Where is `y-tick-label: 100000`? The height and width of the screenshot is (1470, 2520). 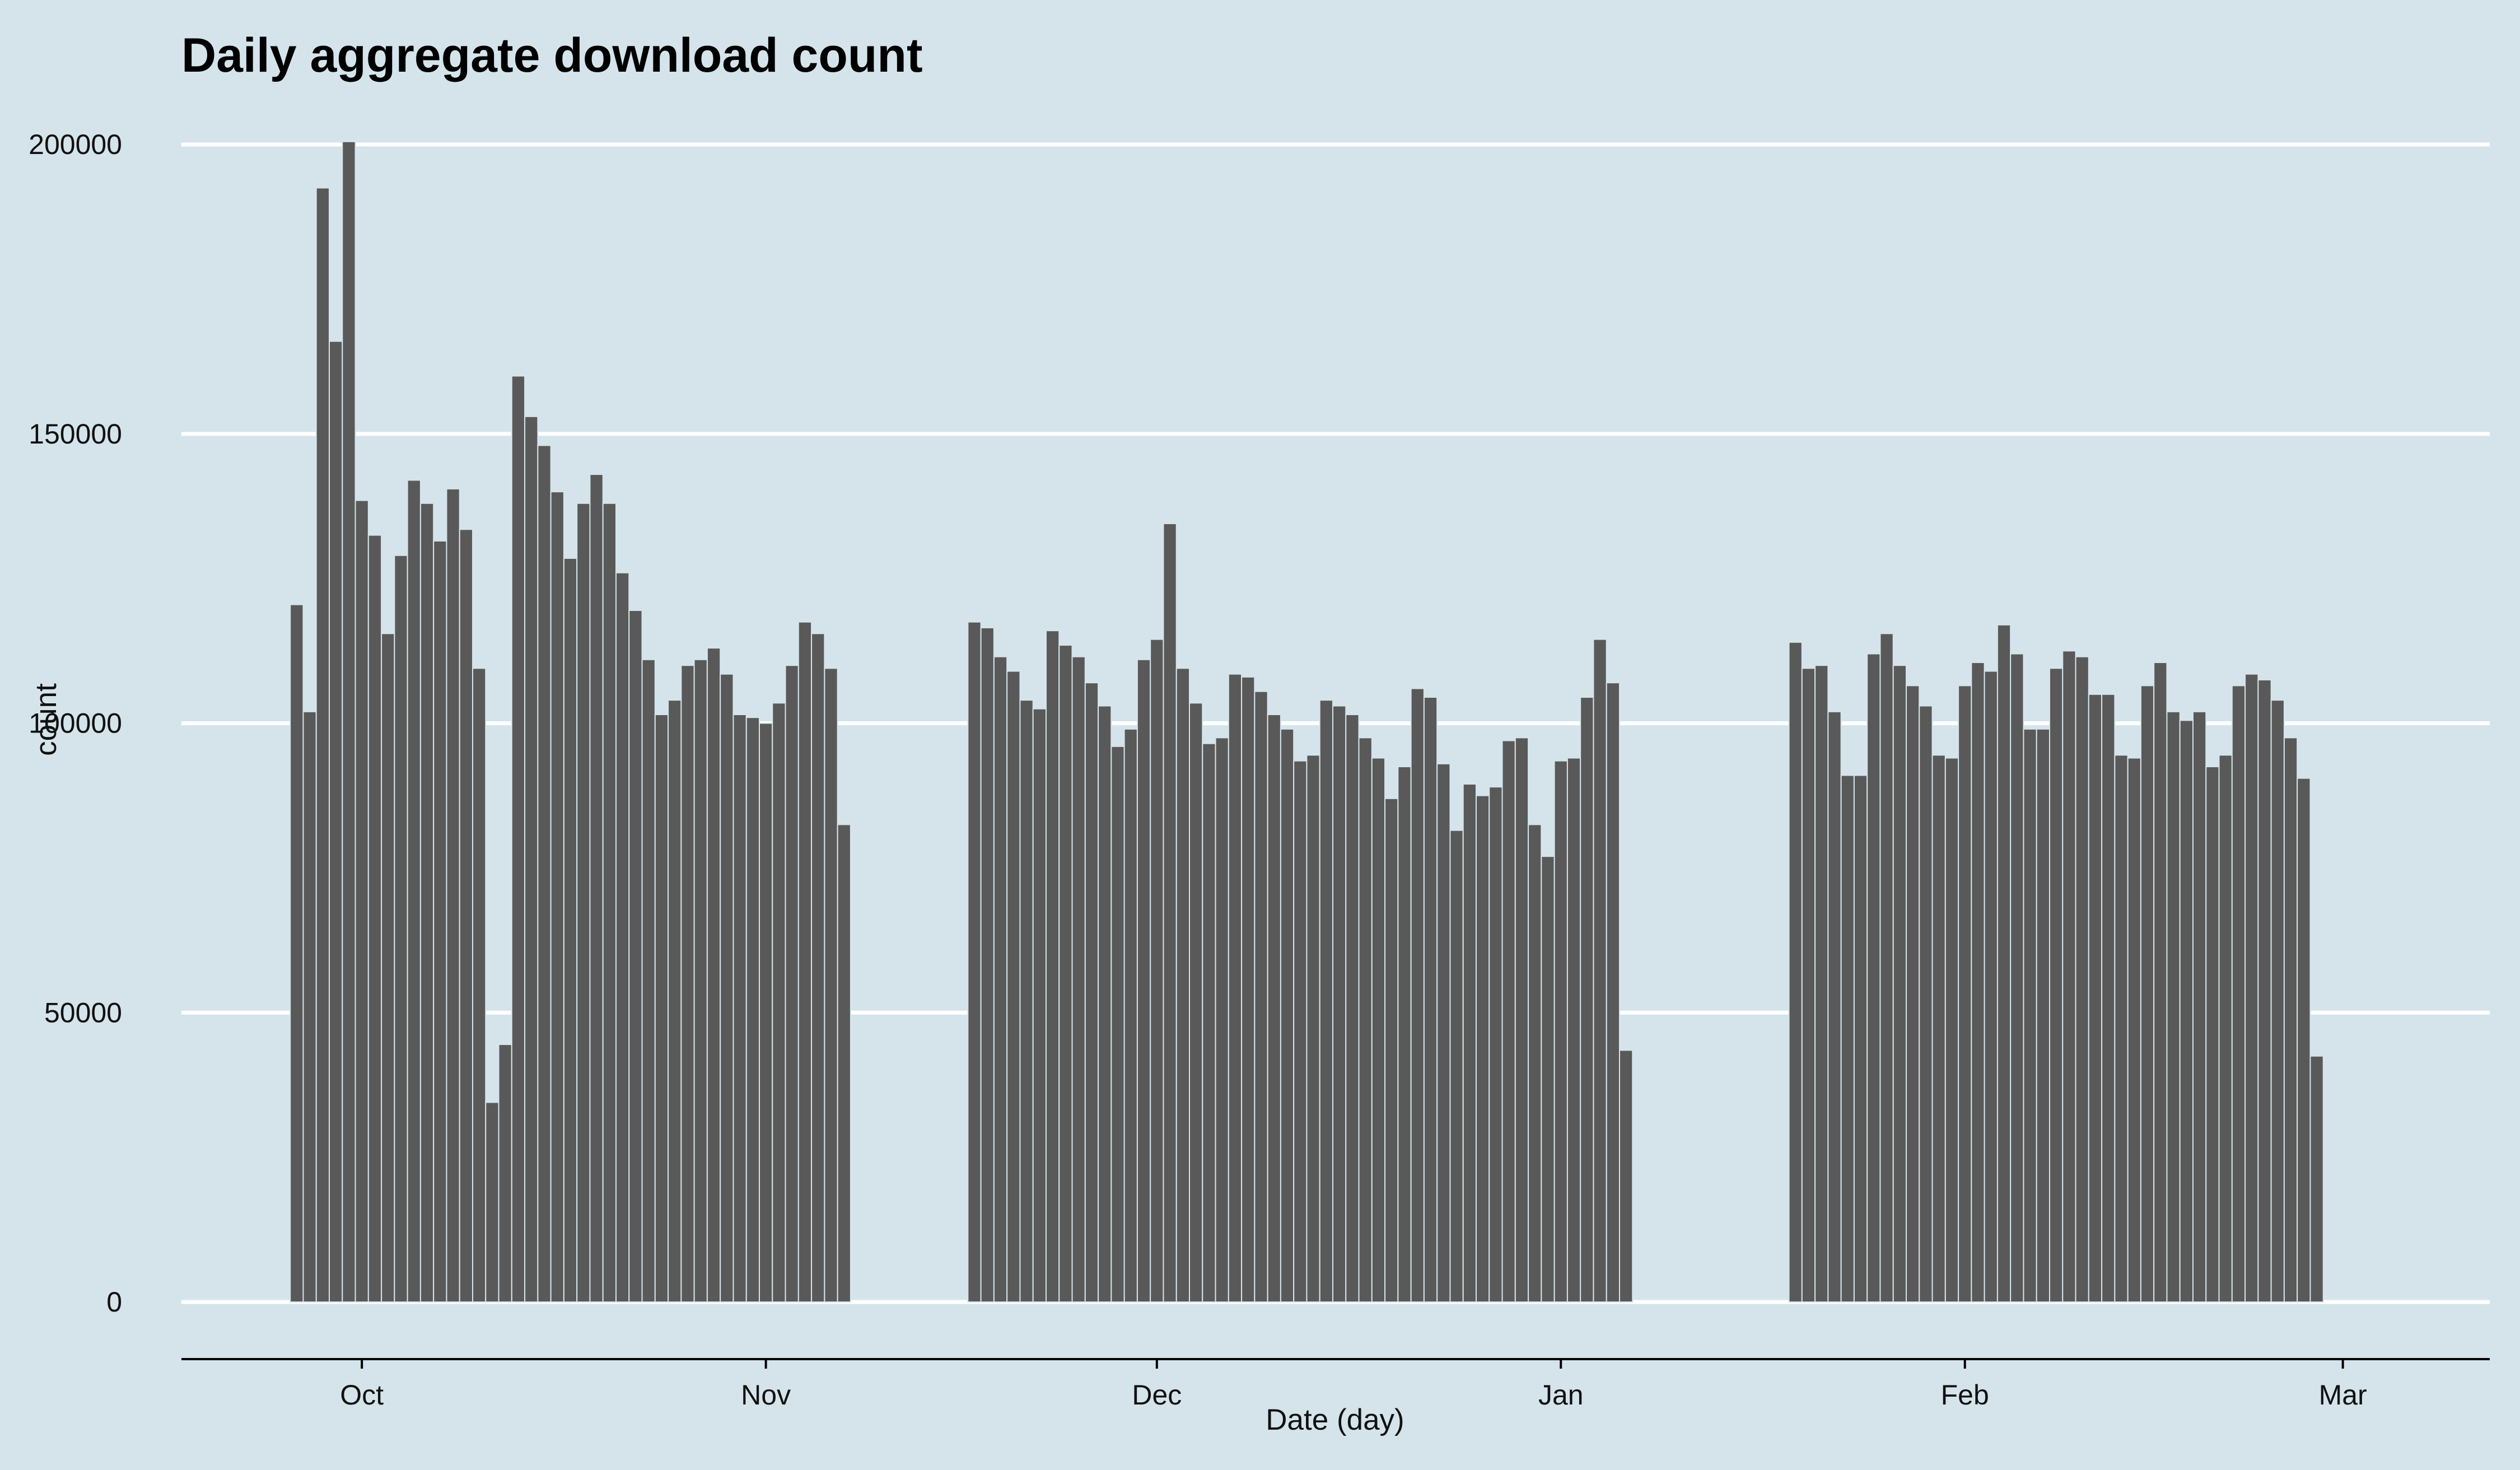 y-tick-label: 100000 is located at coordinates (76, 724).